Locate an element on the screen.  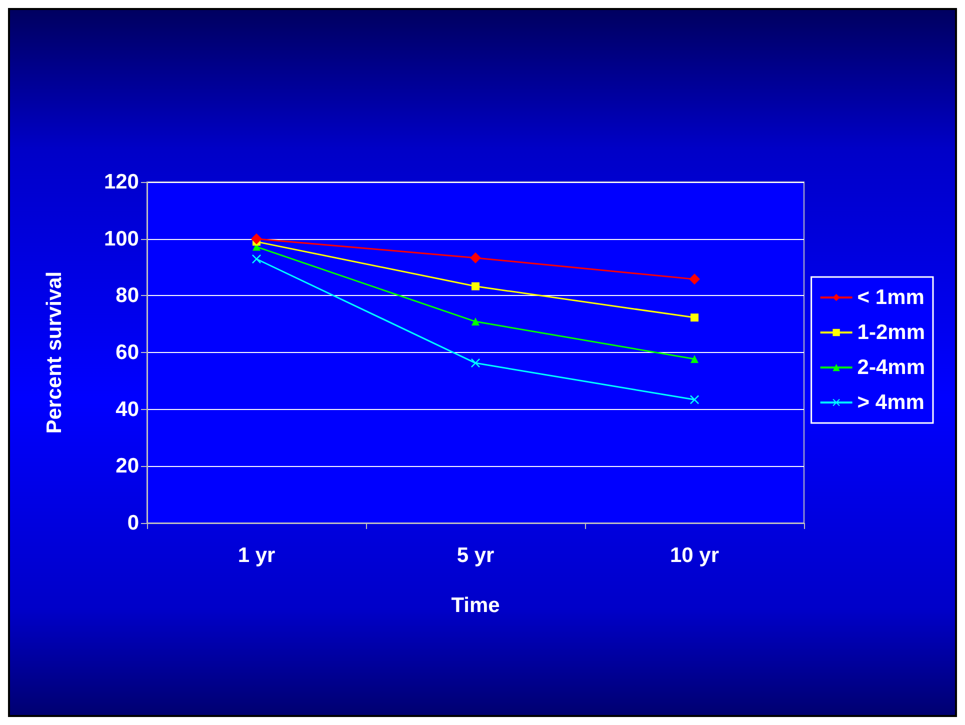
y-tick-label: 60 is located at coordinates (127, 352).